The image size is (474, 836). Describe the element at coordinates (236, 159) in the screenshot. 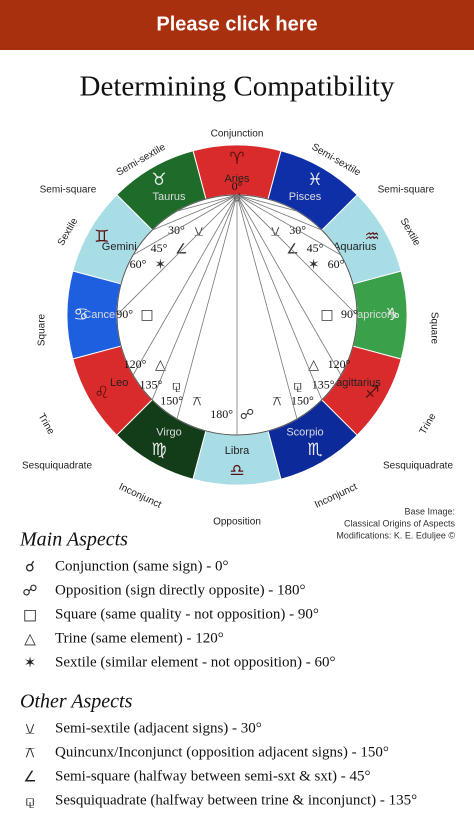

I see `sign-glyph: ♈` at that location.